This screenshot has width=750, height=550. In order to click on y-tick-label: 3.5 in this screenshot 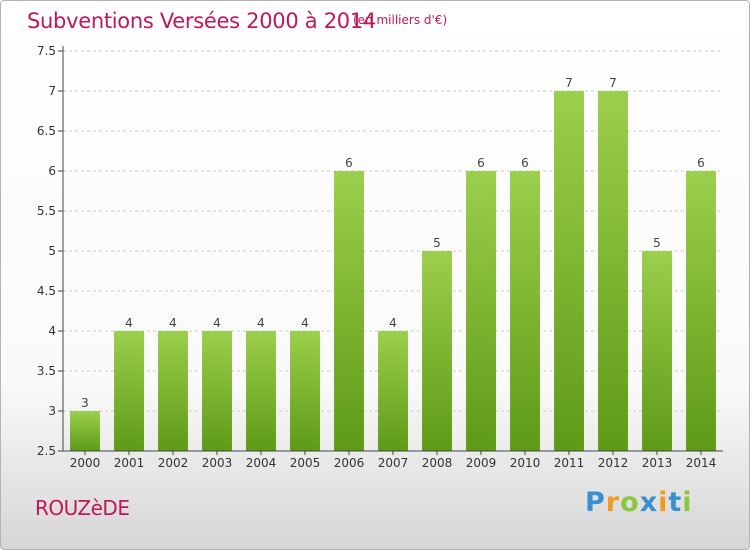, I will do `click(46, 371)`.